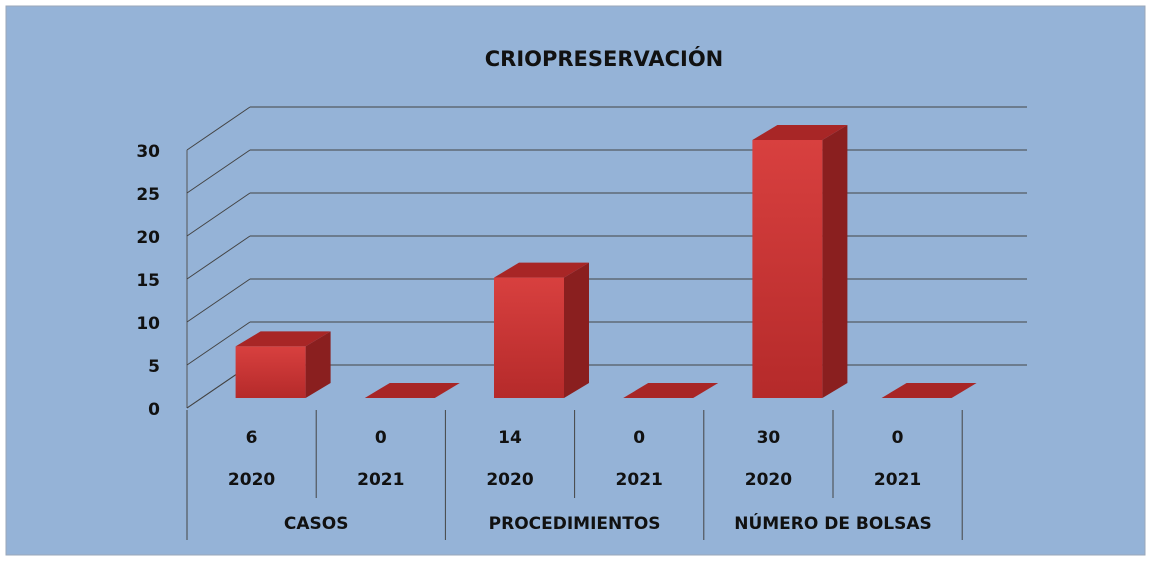  Describe the element at coordinates (148, 324) in the screenshot. I see `y-tick-label: 10` at that location.